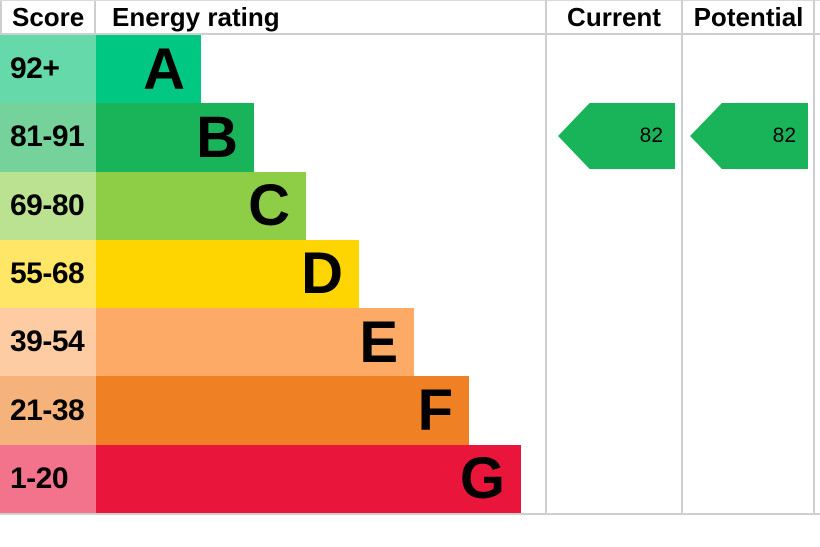 The image size is (820, 547). I want to click on current-rating-arrow: 82, so click(616, 136).